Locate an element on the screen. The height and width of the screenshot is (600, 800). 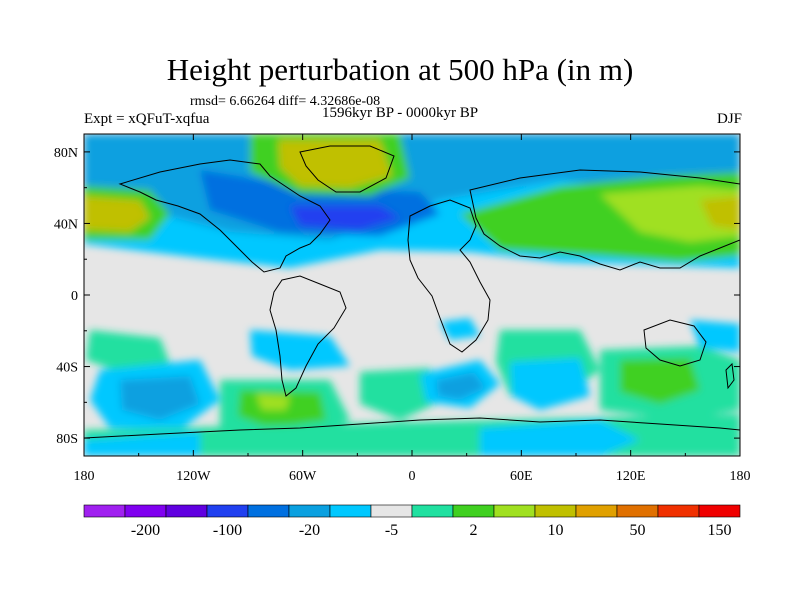
colorbar-label: 150 is located at coordinates (720, 530).